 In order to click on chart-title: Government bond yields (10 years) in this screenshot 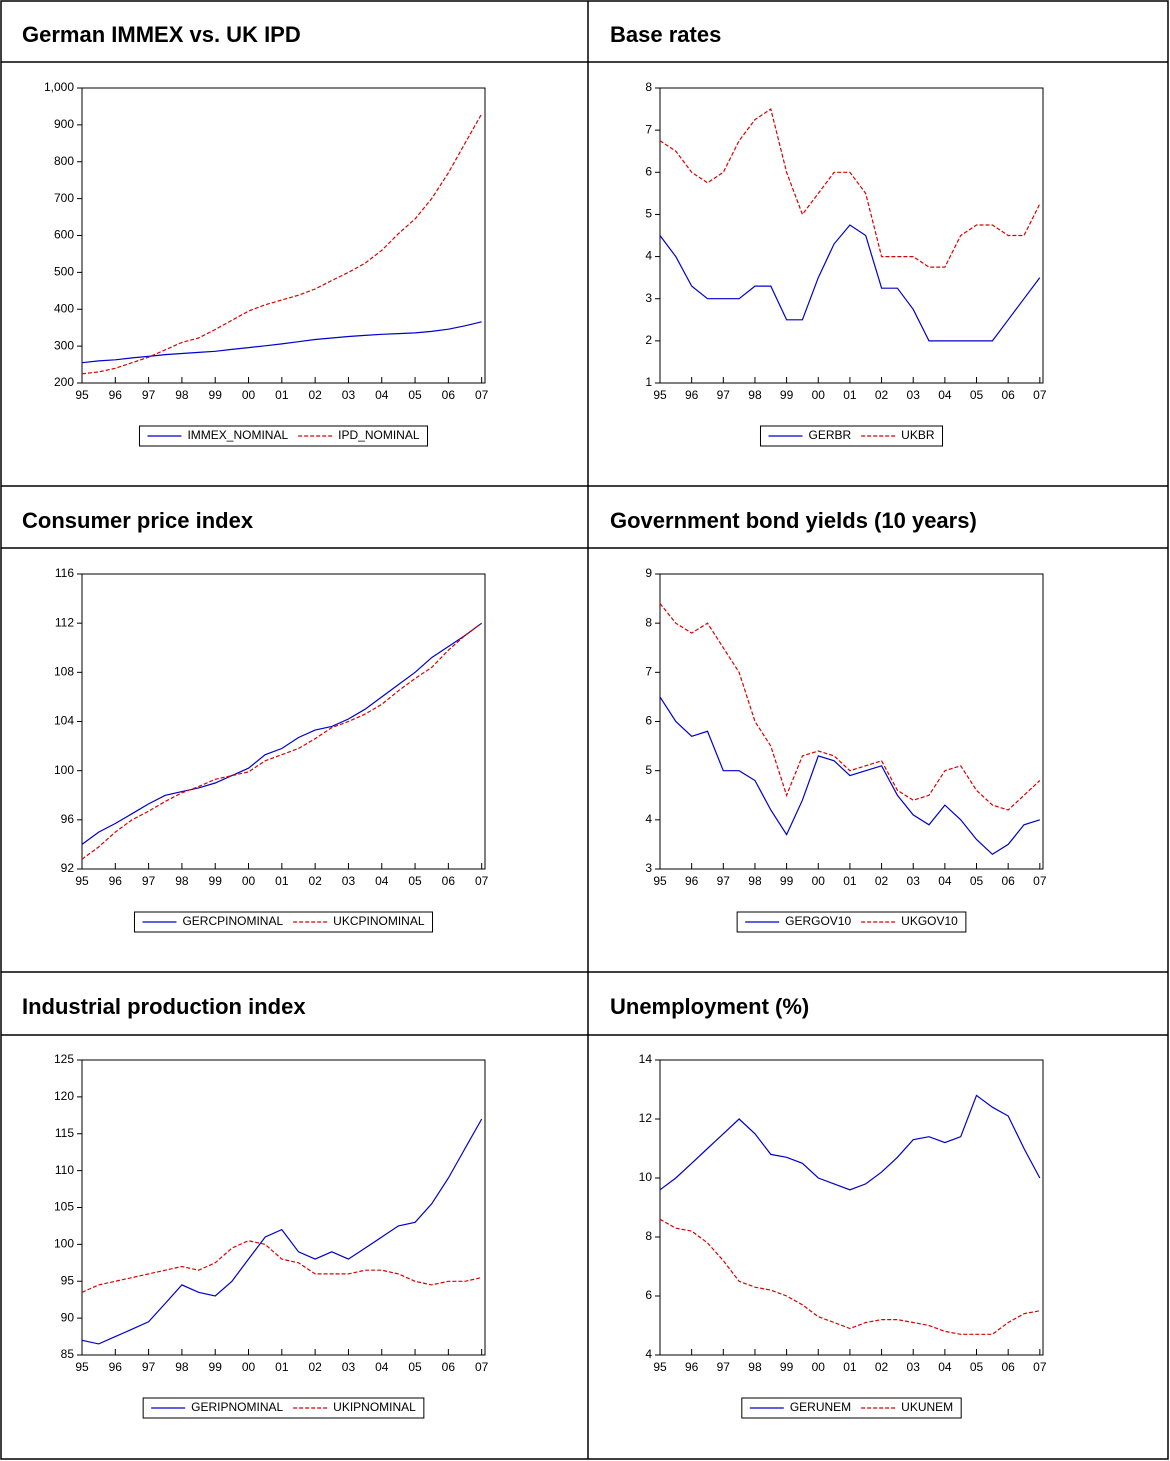, I will do `click(793, 520)`.